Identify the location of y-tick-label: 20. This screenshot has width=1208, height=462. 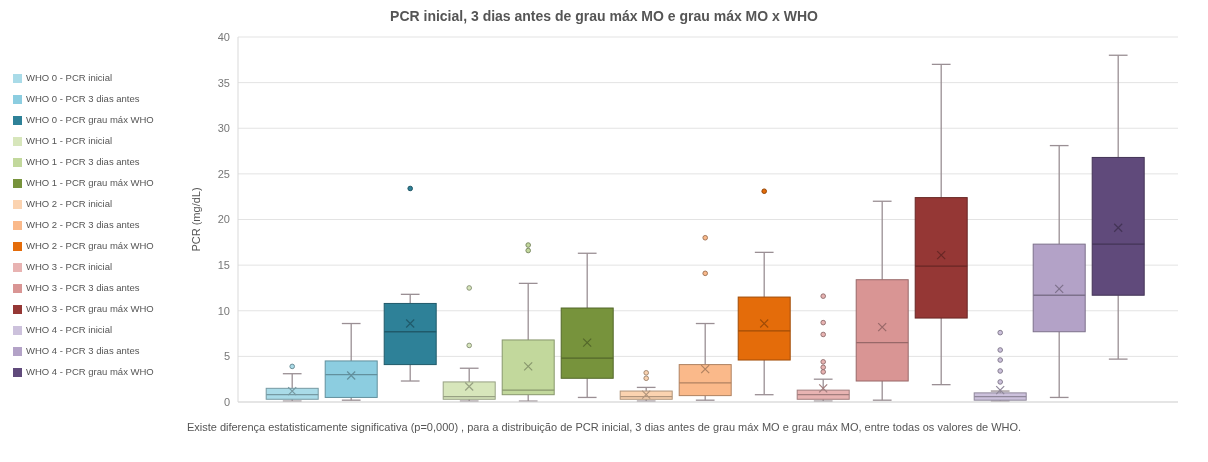
(223, 219).